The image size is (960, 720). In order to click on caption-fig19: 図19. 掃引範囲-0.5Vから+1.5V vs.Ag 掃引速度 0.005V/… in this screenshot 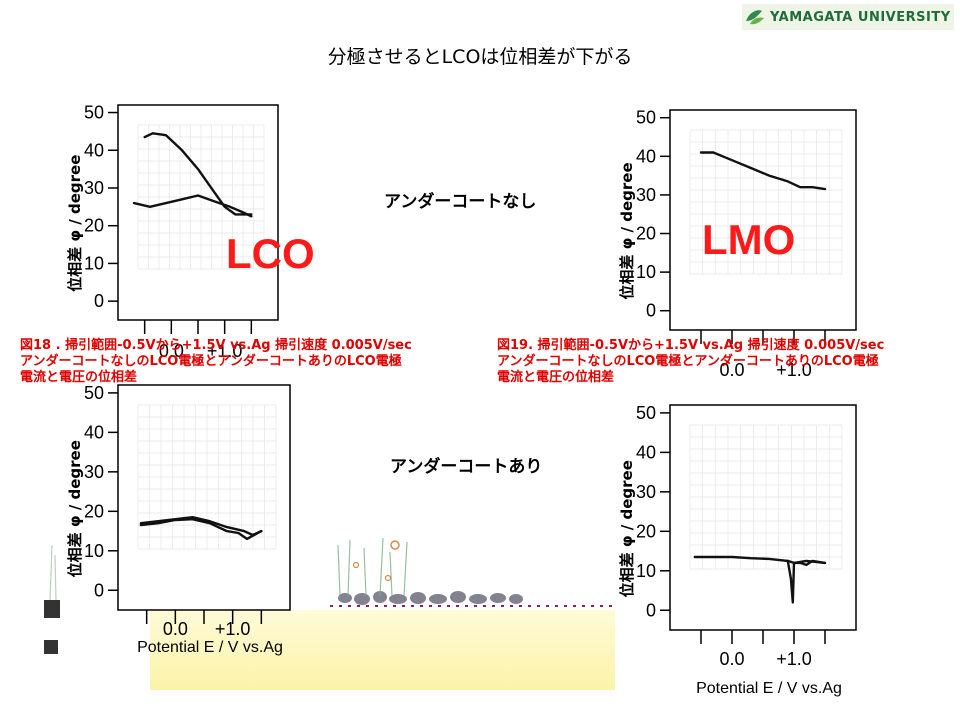, I will do `click(690, 362)`.